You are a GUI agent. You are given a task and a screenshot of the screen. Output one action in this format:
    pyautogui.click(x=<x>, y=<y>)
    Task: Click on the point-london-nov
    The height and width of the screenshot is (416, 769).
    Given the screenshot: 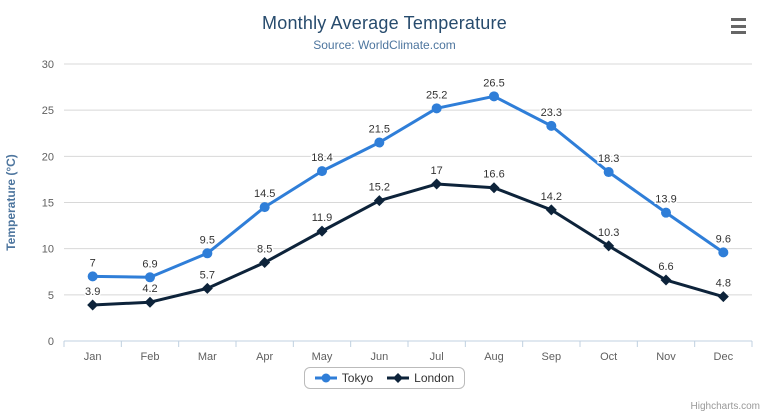 What is the action you would take?
    pyautogui.click(x=666, y=280)
    